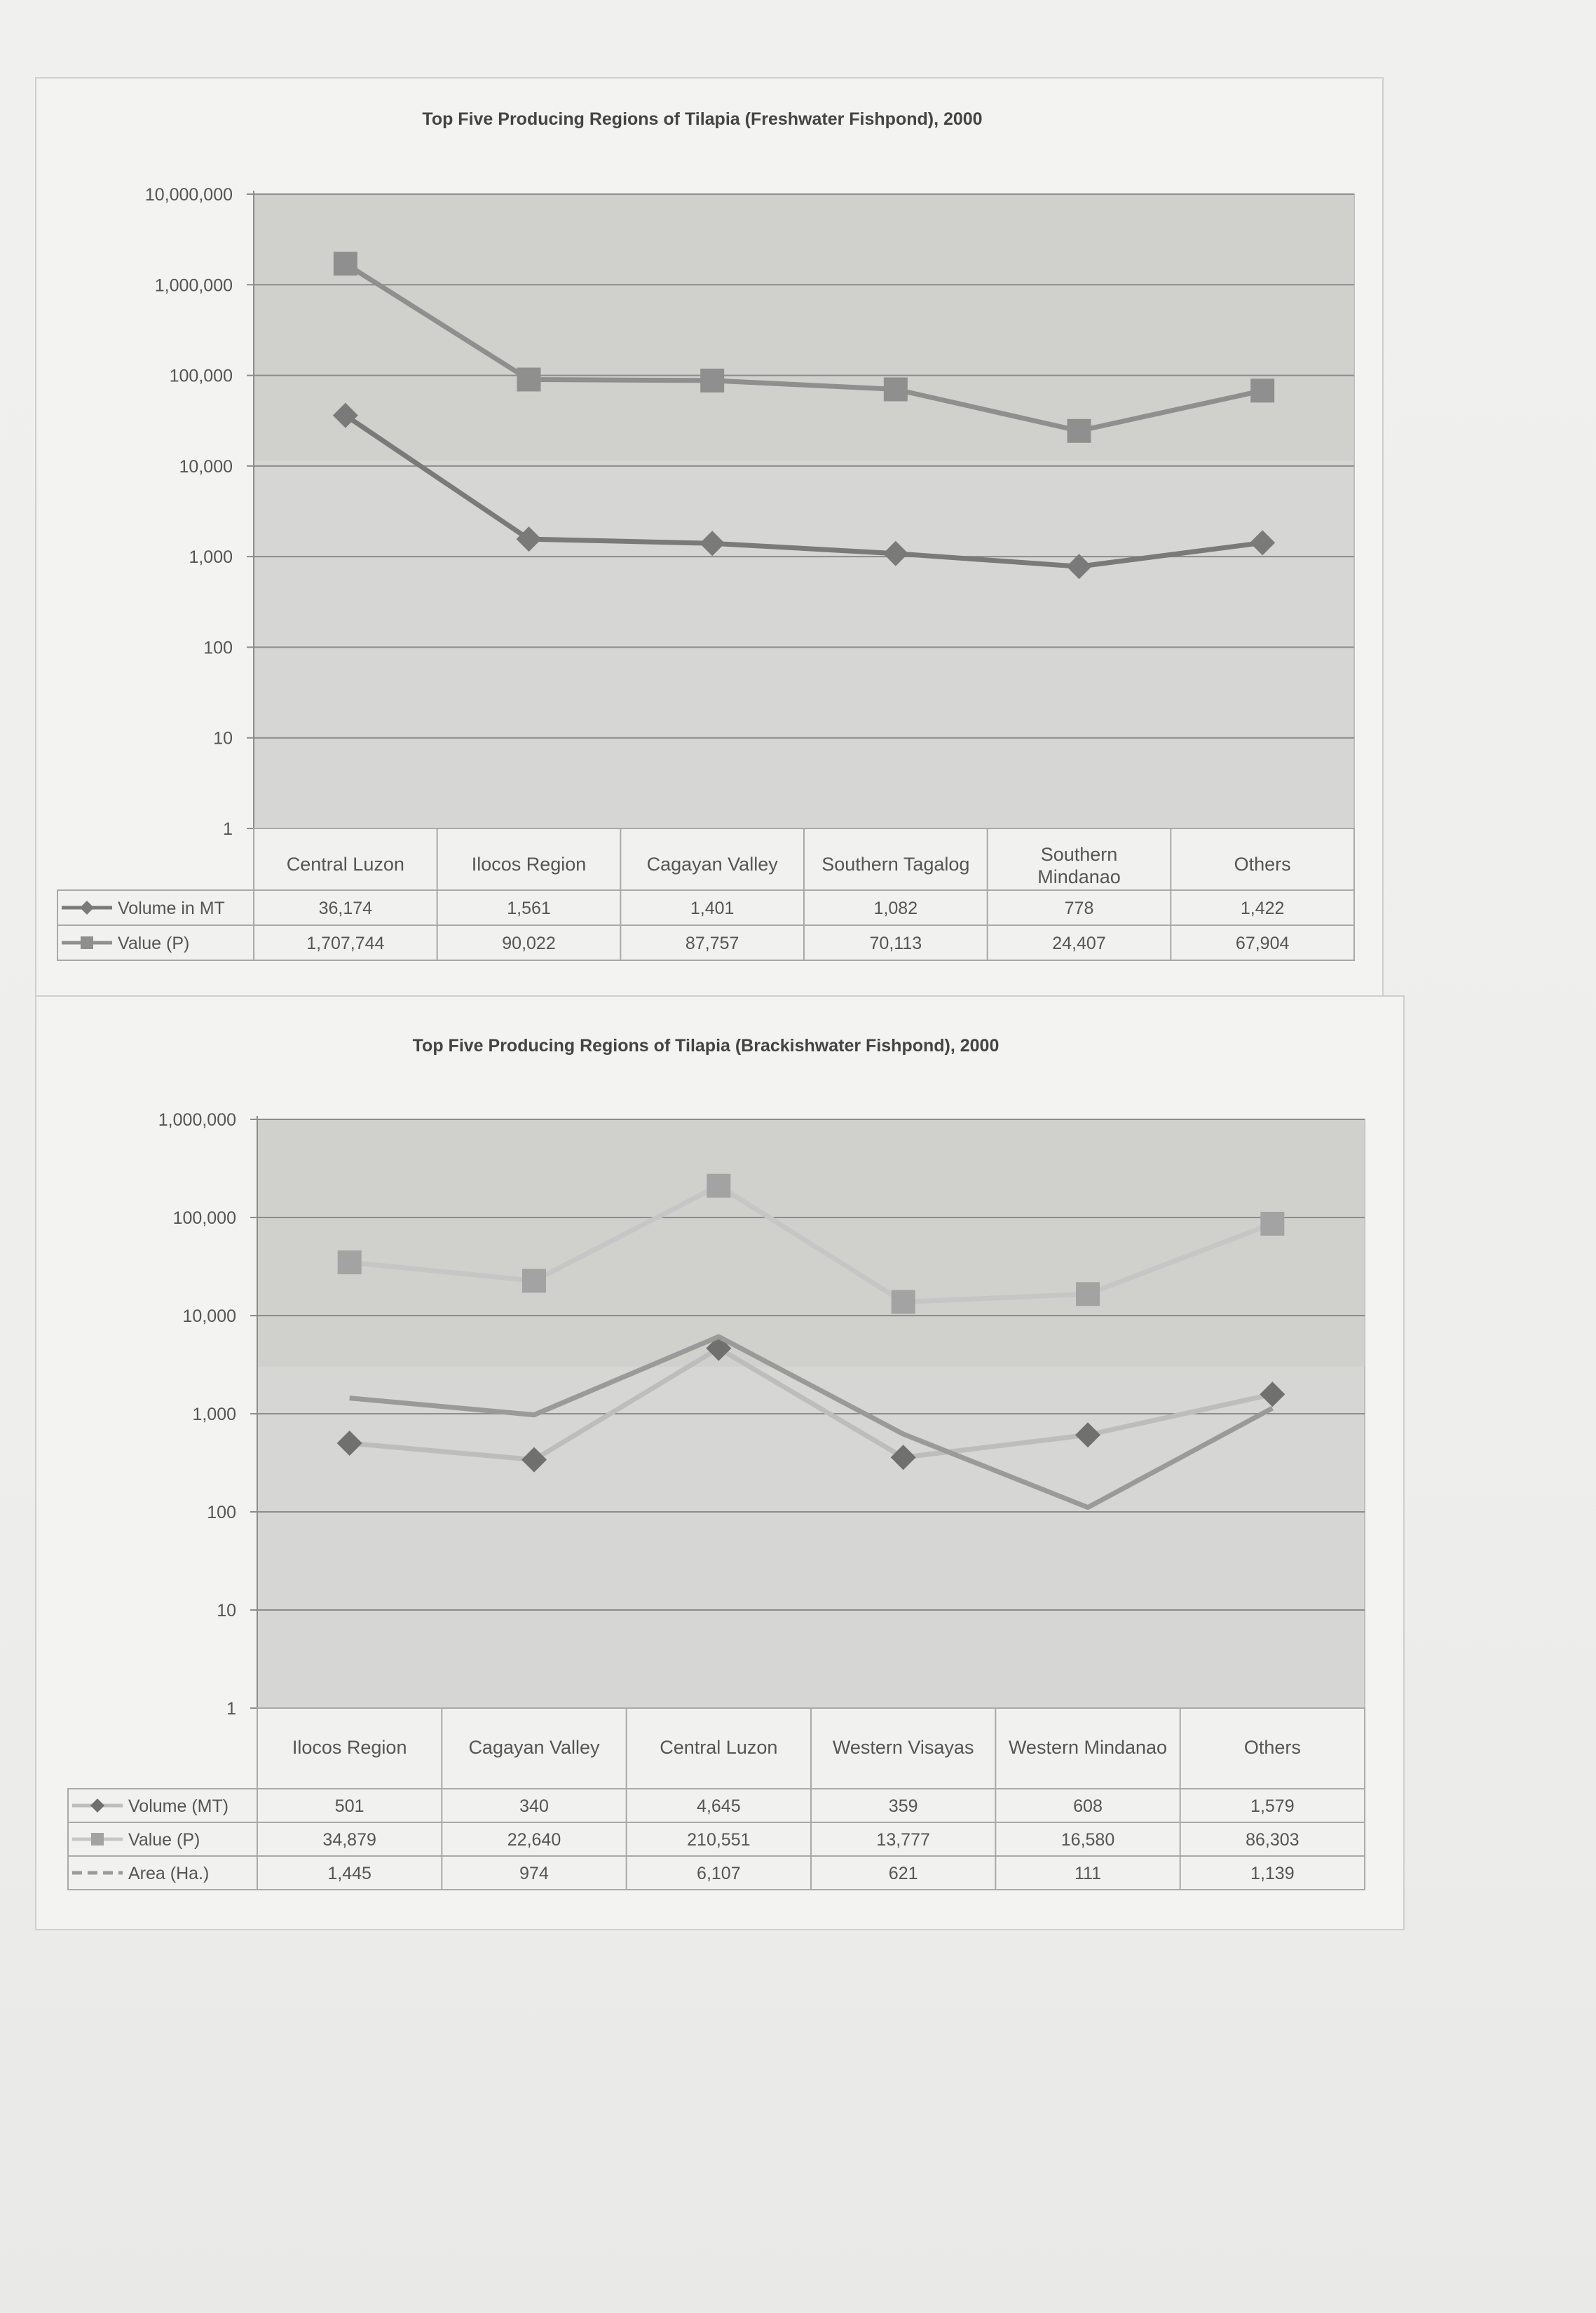 This screenshot has height=2313, width=1596. Describe the element at coordinates (896, 944) in the screenshot. I see `table-value: 70,113` at that location.